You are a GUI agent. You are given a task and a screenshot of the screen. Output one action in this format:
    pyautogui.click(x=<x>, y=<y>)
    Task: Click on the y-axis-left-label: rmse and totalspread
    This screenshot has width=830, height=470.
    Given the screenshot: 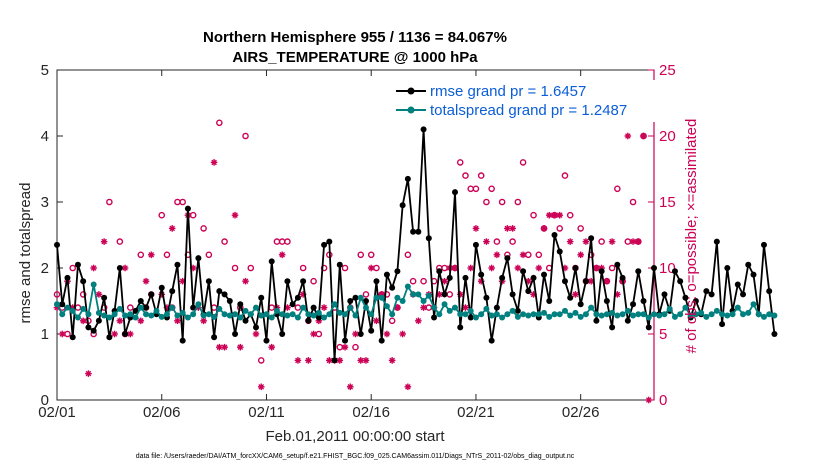 What is the action you would take?
    pyautogui.click(x=25, y=253)
    